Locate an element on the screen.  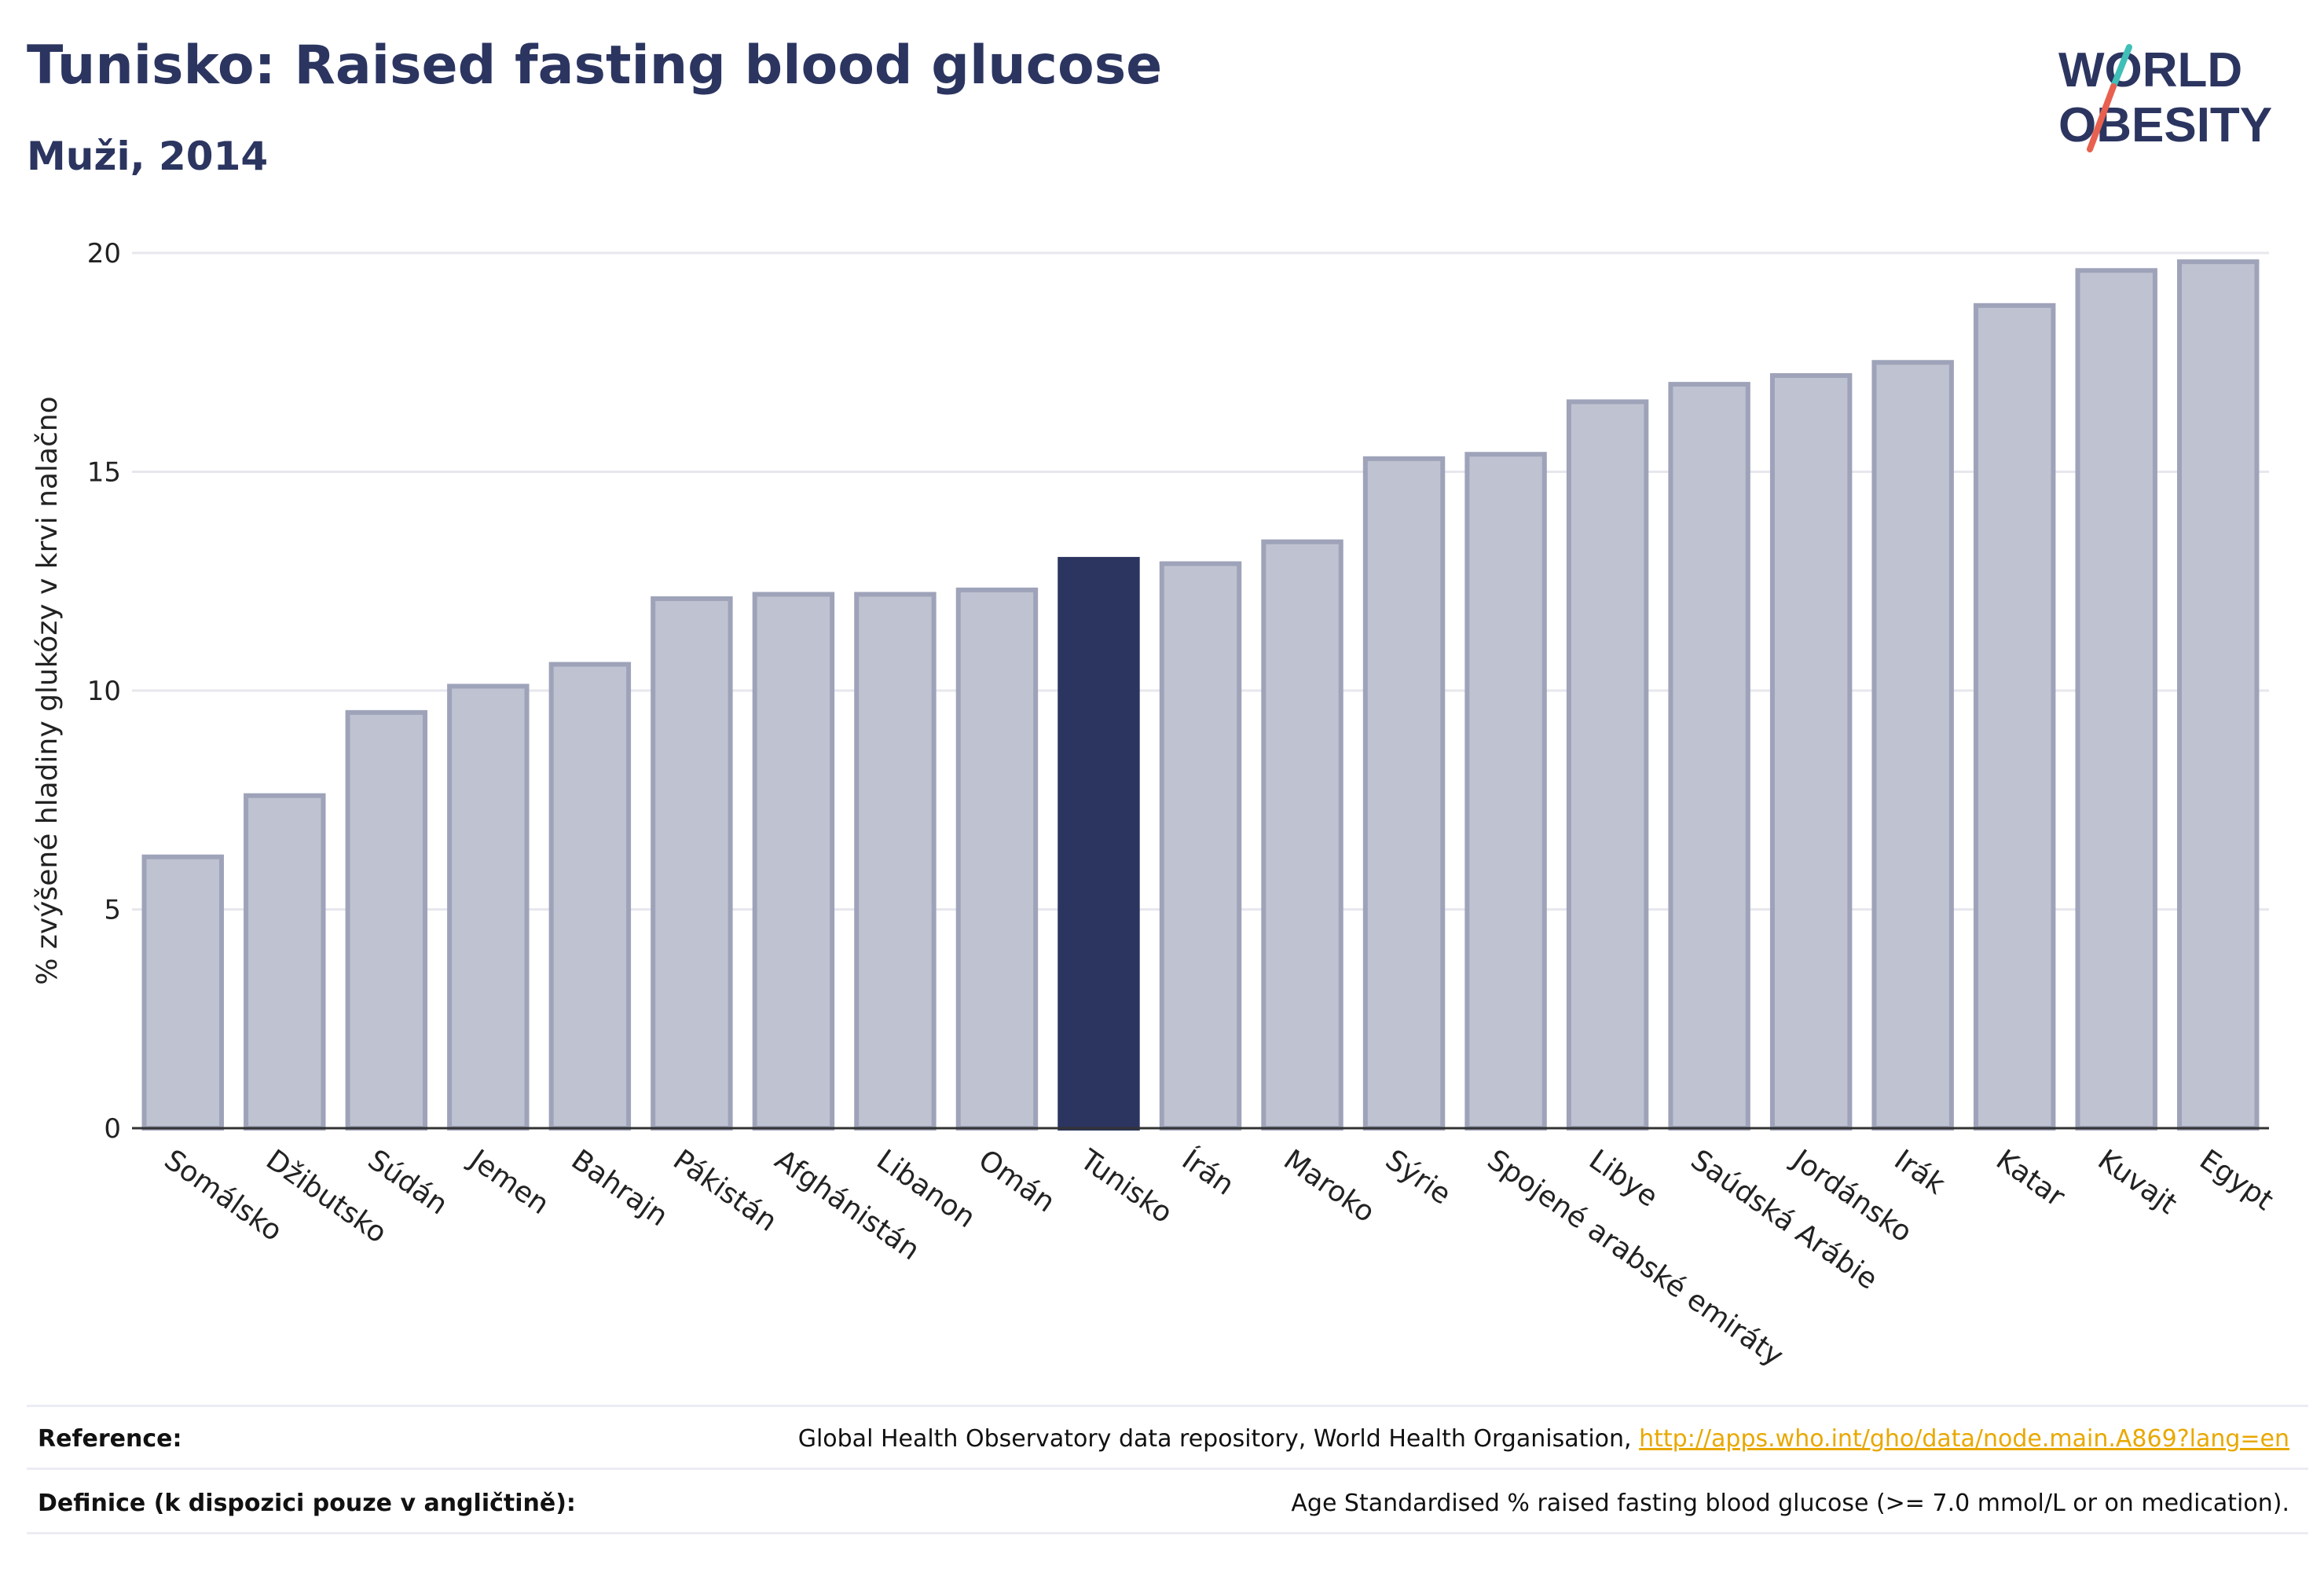
x-tick-label: Maroko is located at coordinates (1328, 1187).